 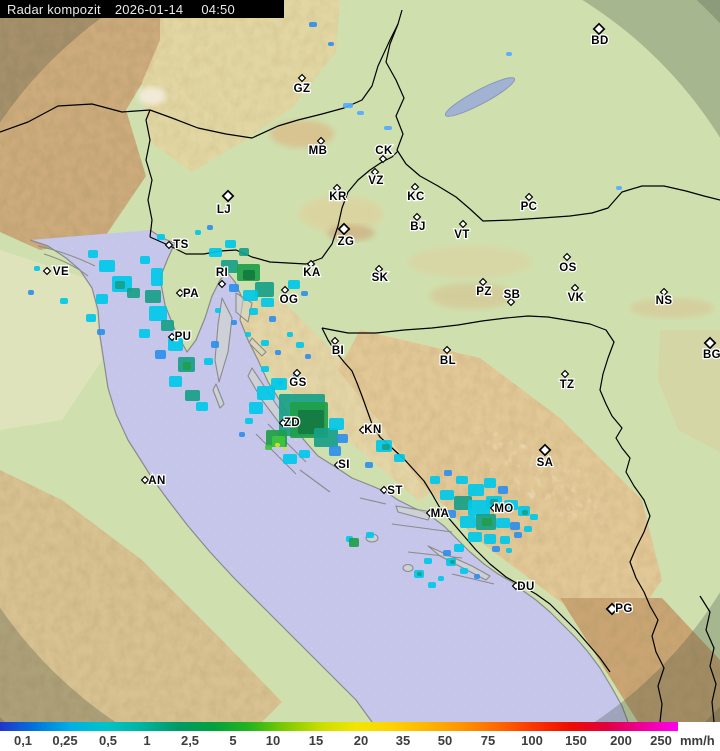 I want to click on legend-tick: 15, so click(x=316, y=740).